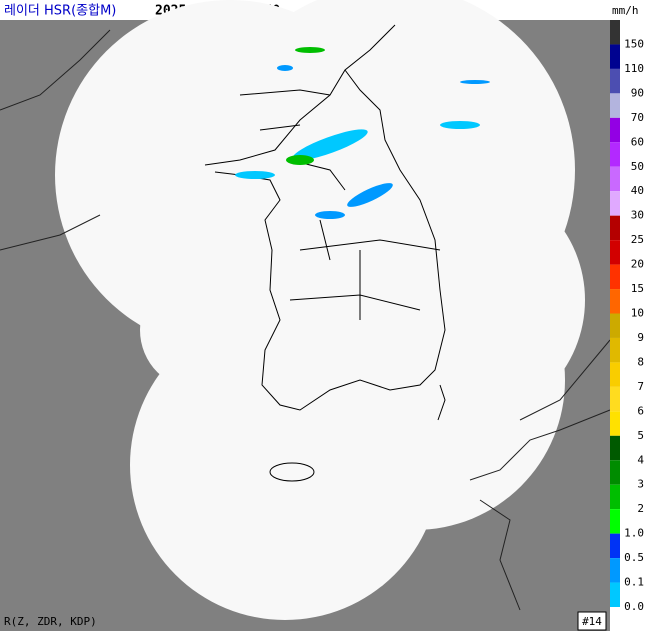 This screenshot has width=646, height=631. I want to click on frame-label: #14, so click(592, 621).